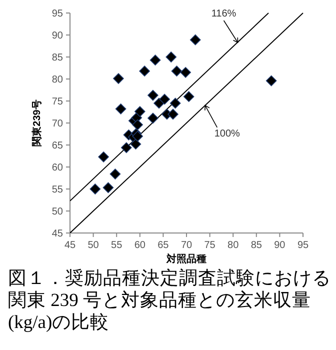 This screenshot has width=336, height=350. Describe the element at coordinates (58, 58) in the screenshot. I see `y-tick-label: 85` at that location.